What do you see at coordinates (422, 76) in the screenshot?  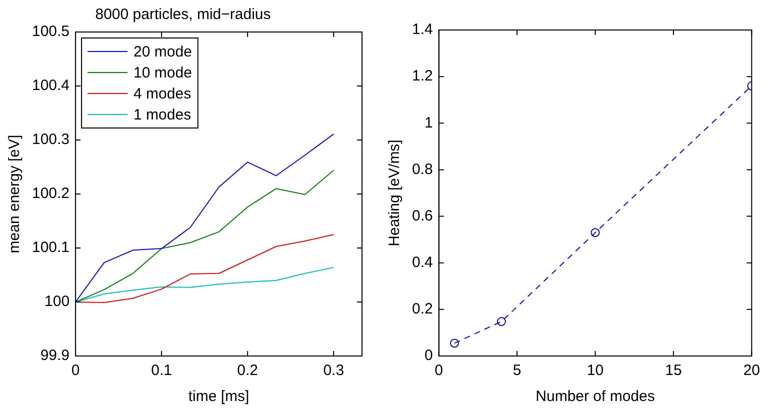 I see `y-tick-label: 1.2` at bounding box center [422, 76].